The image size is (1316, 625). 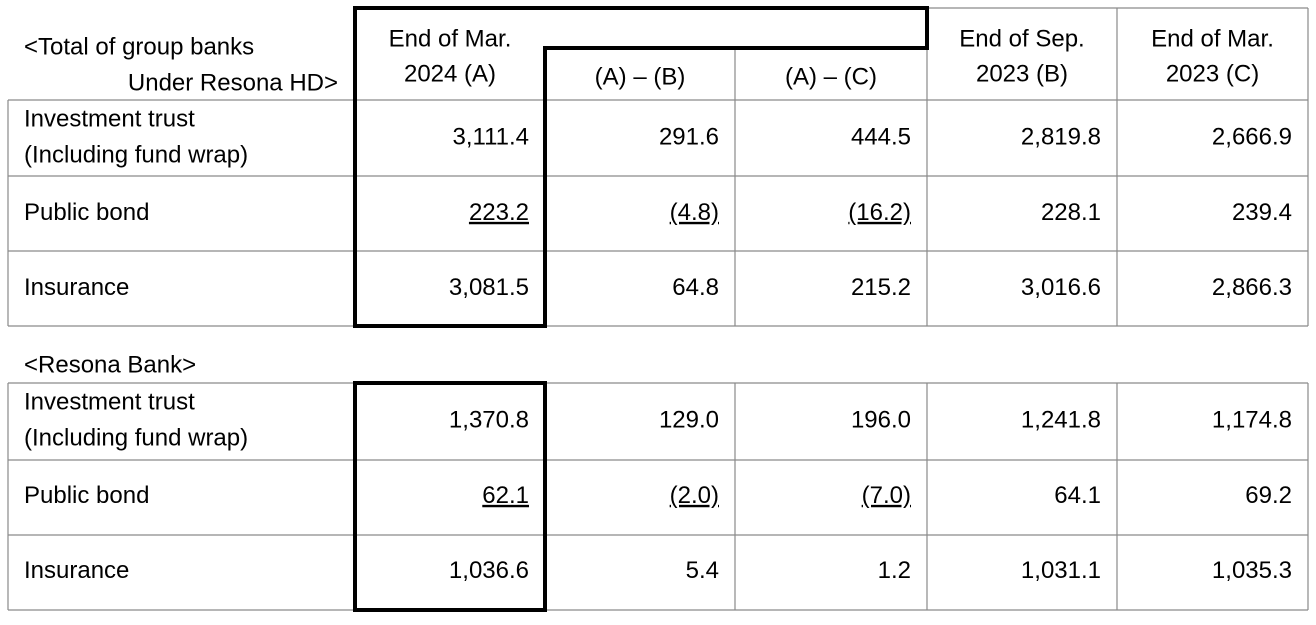 I want to click on cell-value: 1,031.1, so click(x=1061, y=570).